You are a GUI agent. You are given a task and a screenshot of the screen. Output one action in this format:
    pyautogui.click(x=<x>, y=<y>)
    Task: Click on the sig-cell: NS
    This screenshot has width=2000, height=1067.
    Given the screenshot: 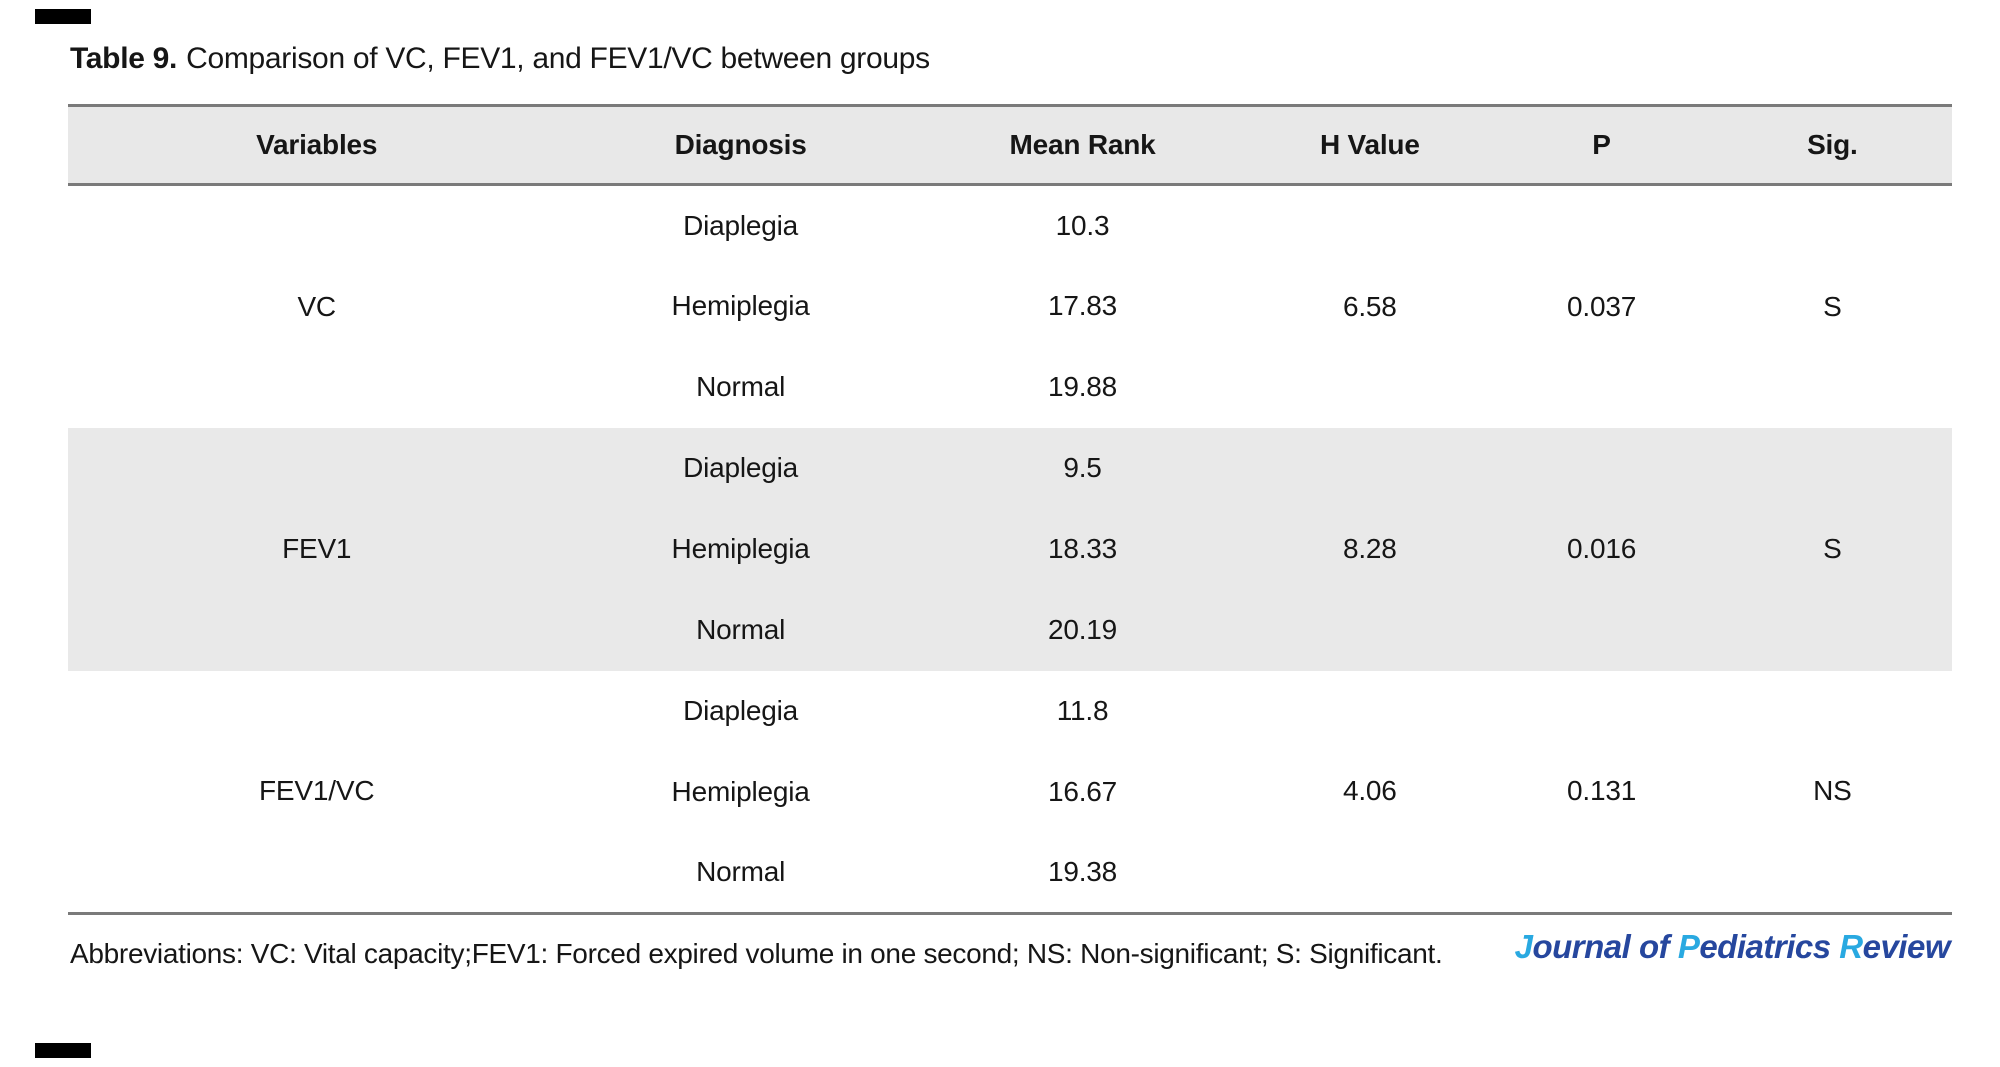 What is the action you would take?
    pyautogui.click(x=1832, y=791)
    